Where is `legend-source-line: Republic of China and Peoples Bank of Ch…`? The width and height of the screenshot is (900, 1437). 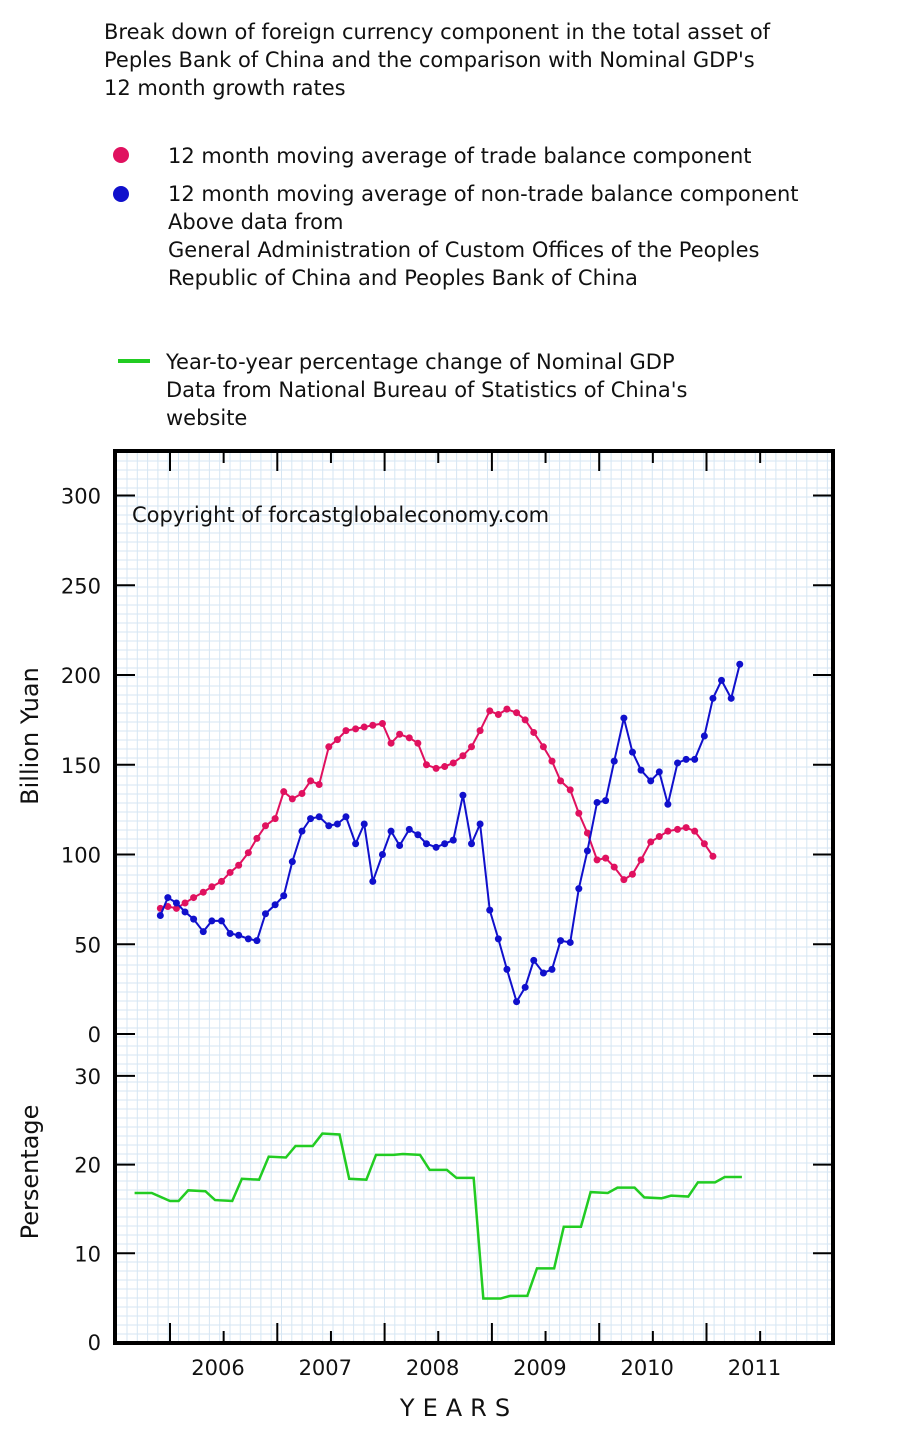
legend-source-line: Republic of China and Peoples Bank of Ch… is located at coordinates (403, 278).